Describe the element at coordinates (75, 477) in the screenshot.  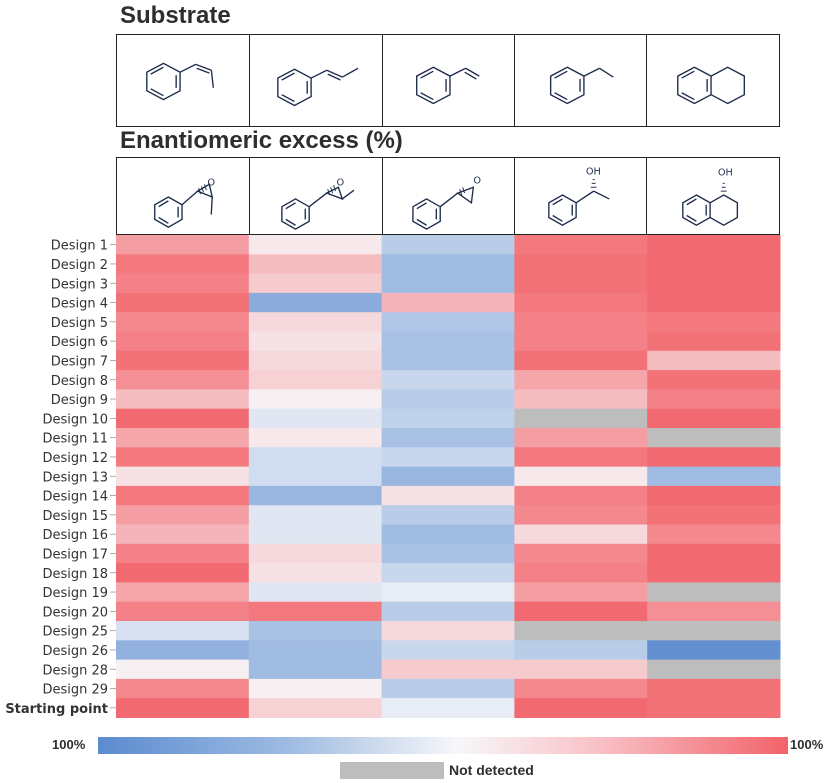
I see `row-label: Design 13` at that location.